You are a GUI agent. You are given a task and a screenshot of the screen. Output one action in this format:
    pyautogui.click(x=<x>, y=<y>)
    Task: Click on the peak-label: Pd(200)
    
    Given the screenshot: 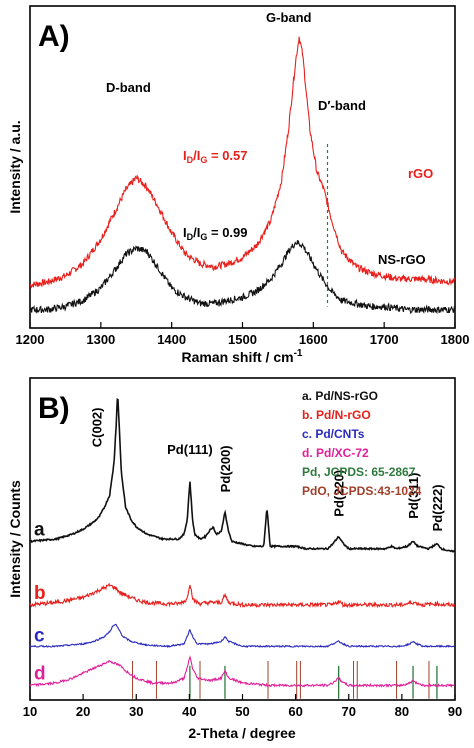 What is the action you would take?
    pyautogui.click(x=225, y=468)
    